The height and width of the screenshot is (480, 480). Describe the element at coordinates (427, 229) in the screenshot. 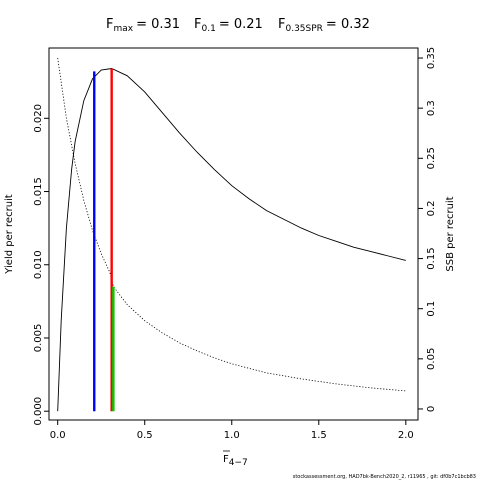

I see `y-right-axis: 0 0.05 0.1 0.15 0.2 0.25 0.3 0.35` at that location.